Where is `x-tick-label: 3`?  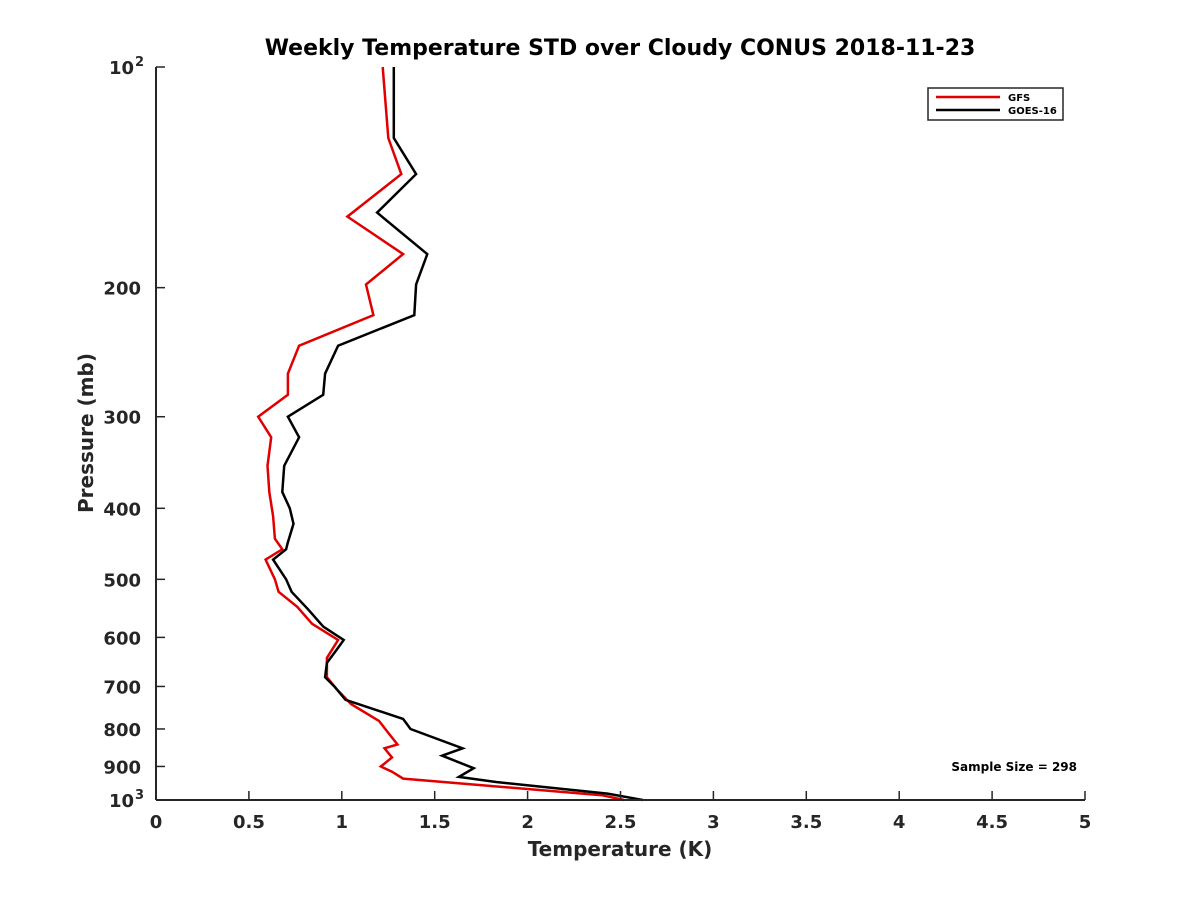 x-tick-label: 3 is located at coordinates (713, 822).